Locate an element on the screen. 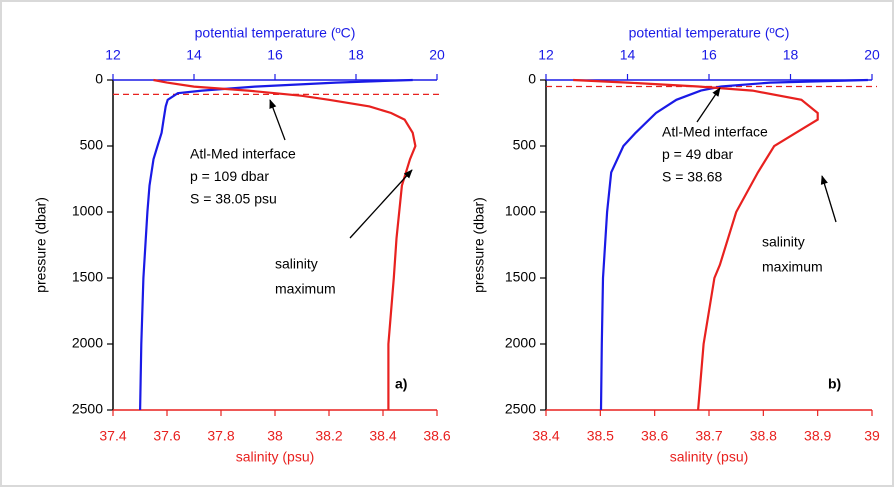 Image resolution: width=894 pixels, height=487 pixels. x-tick-label: 38.5 is located at coordinates (600, 436).